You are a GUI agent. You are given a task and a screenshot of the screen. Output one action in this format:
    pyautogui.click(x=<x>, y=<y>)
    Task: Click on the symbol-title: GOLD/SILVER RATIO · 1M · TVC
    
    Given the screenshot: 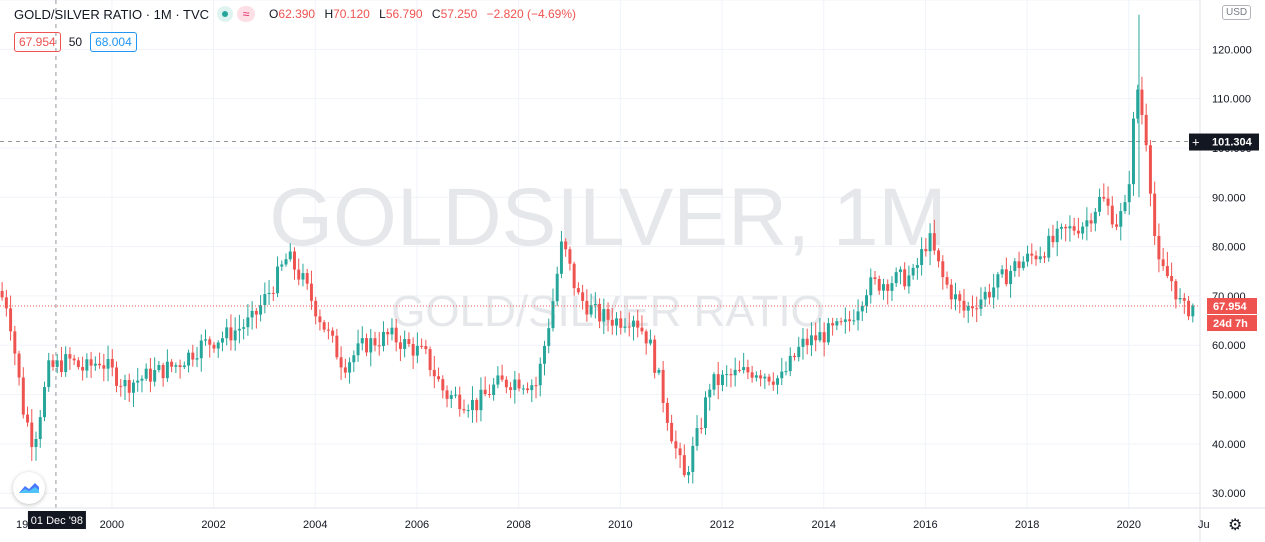 What is the action you would take?
    pyautogui.click(x=112, y=14)
    